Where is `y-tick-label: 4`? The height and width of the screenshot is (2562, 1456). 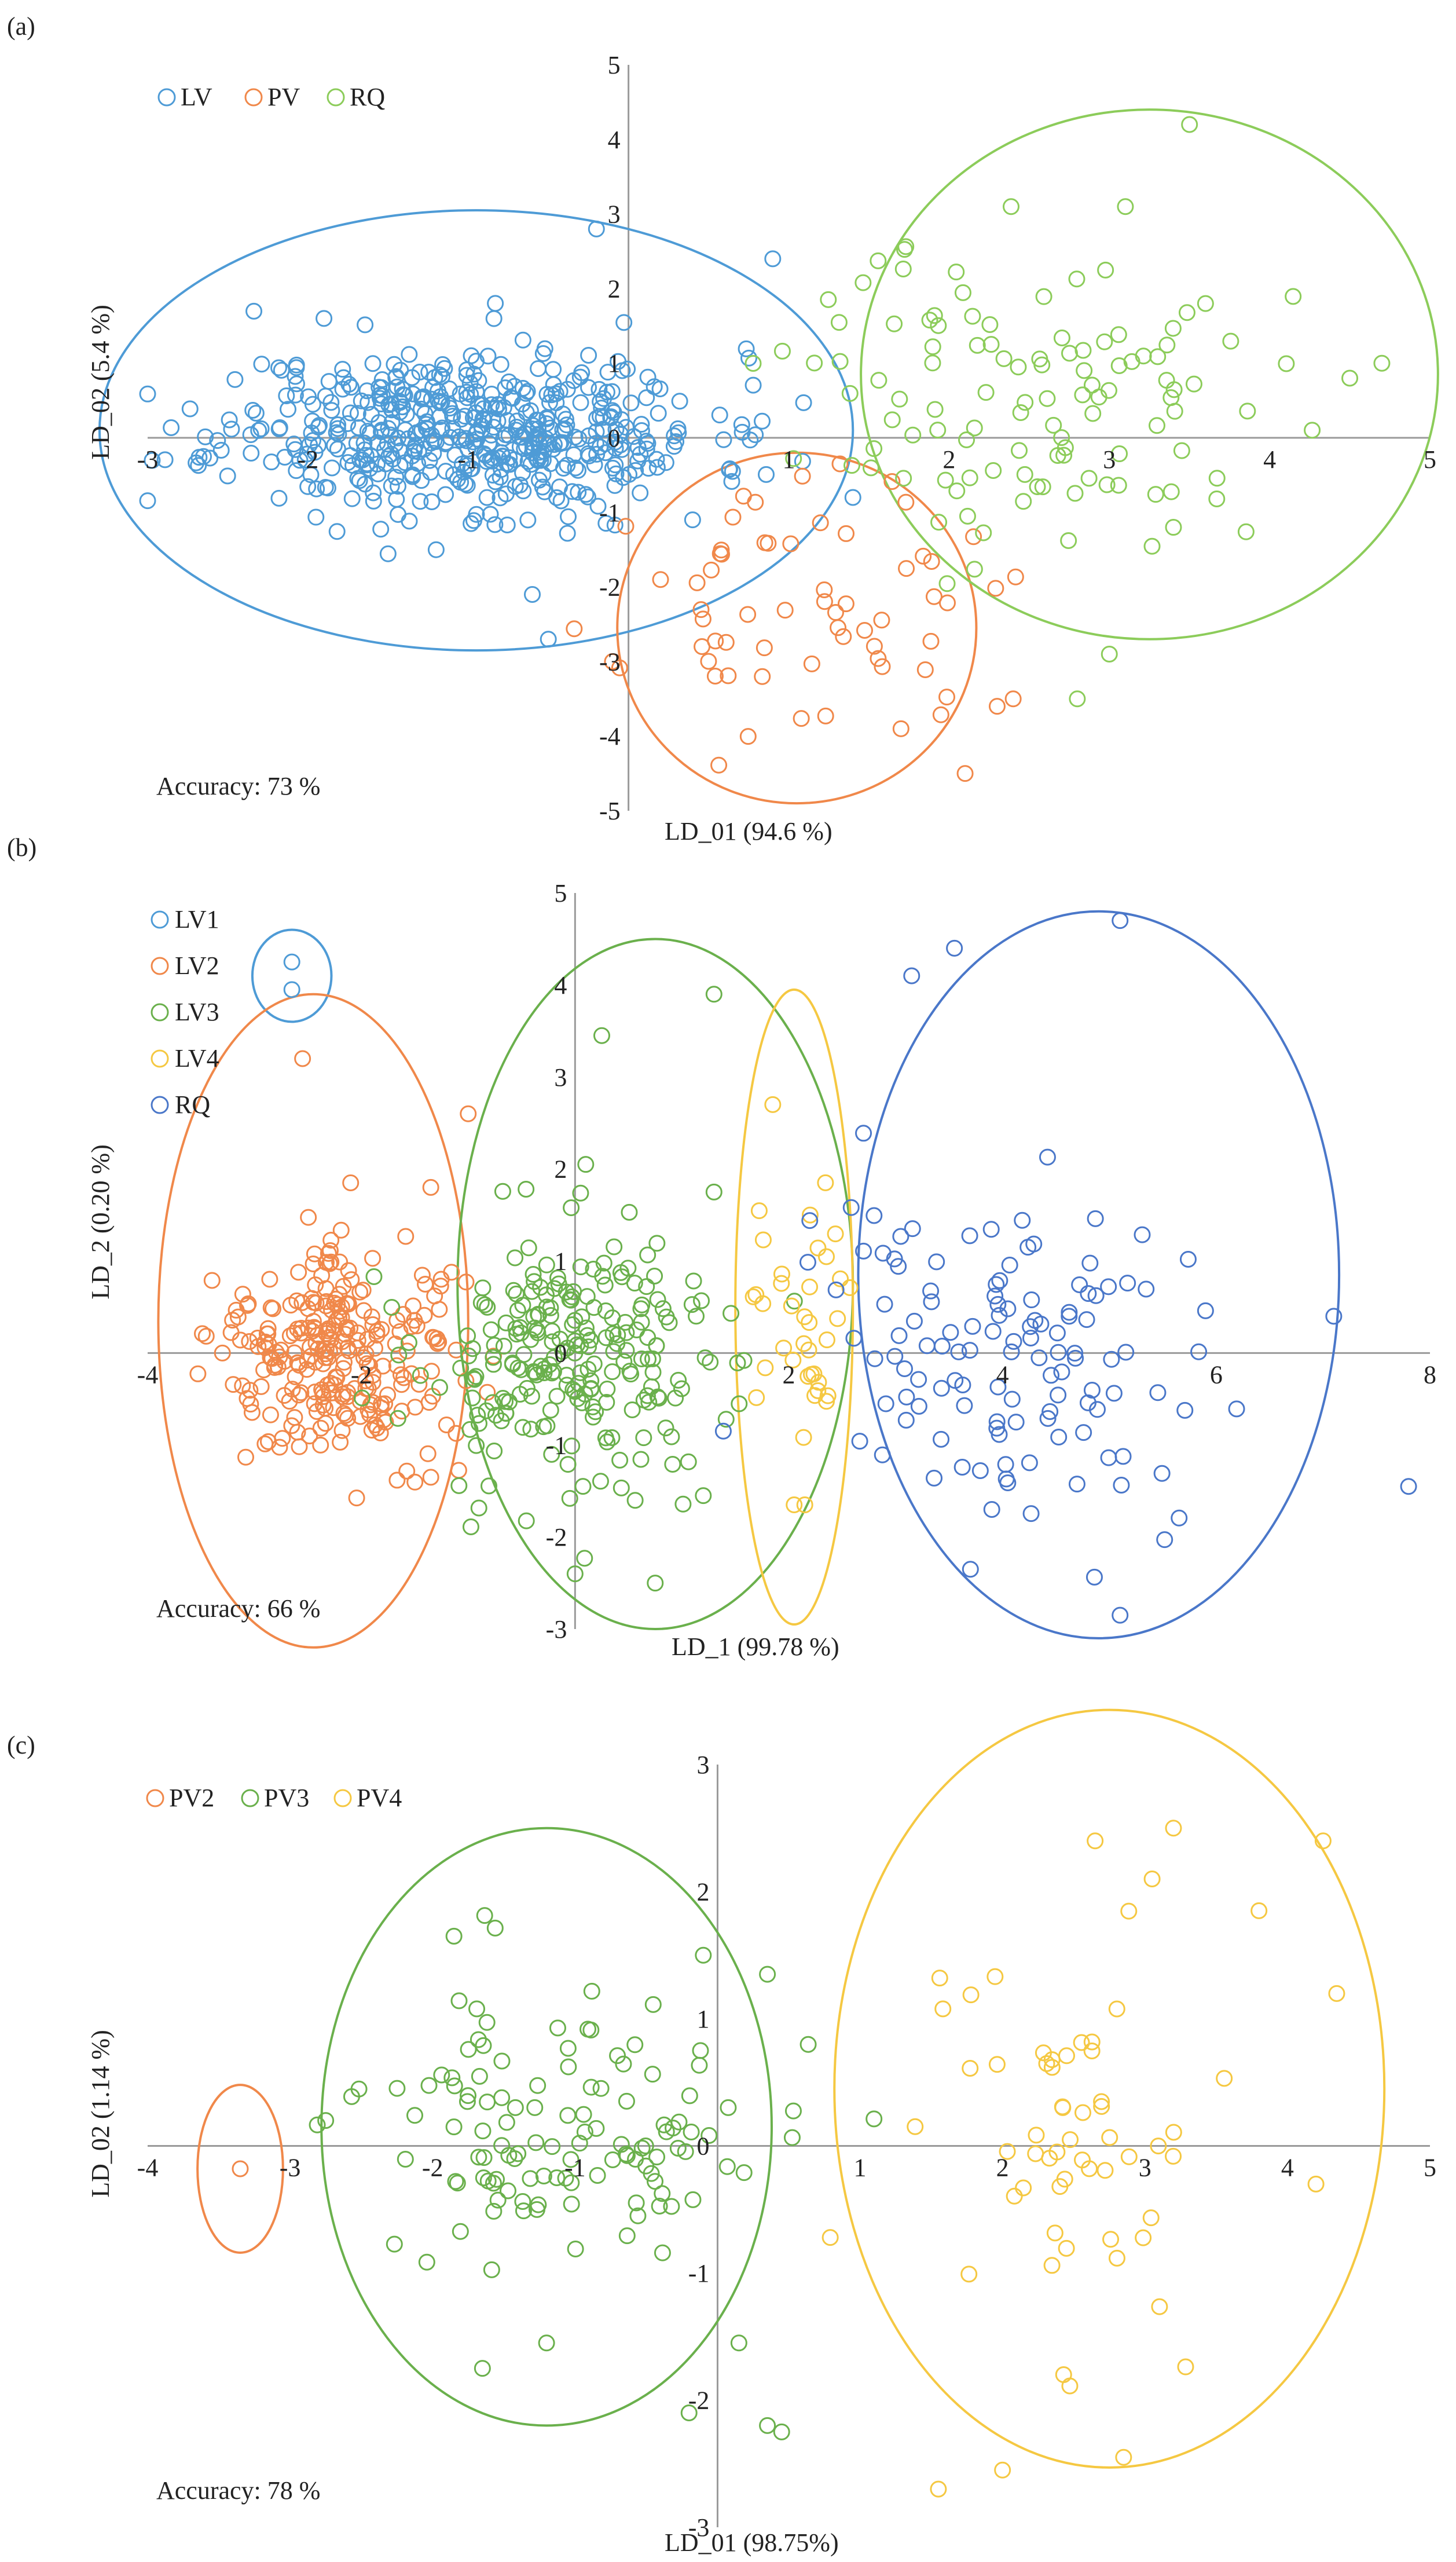
y-tick-label: 4 is located at coordinates (614, 140).